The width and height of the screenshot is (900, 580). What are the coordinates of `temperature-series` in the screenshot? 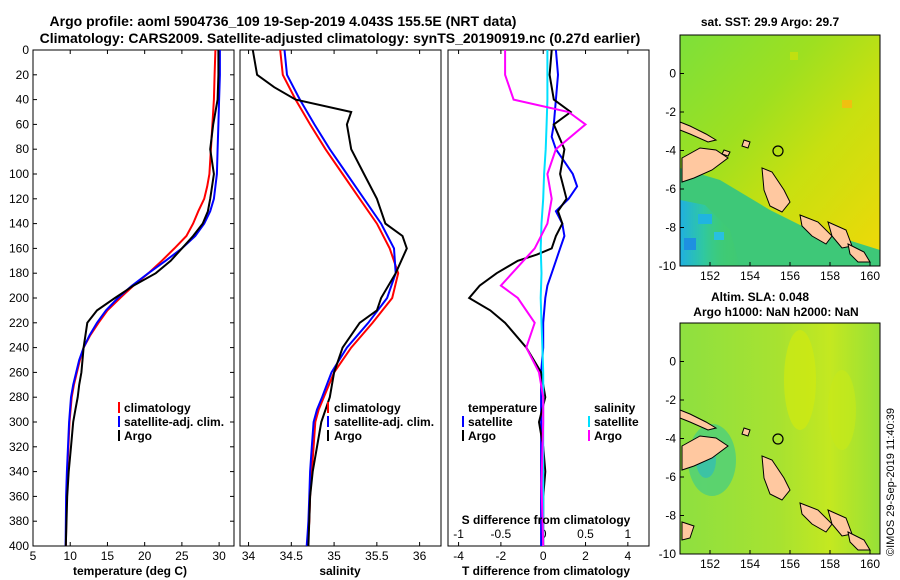 It's located at (142, 298).